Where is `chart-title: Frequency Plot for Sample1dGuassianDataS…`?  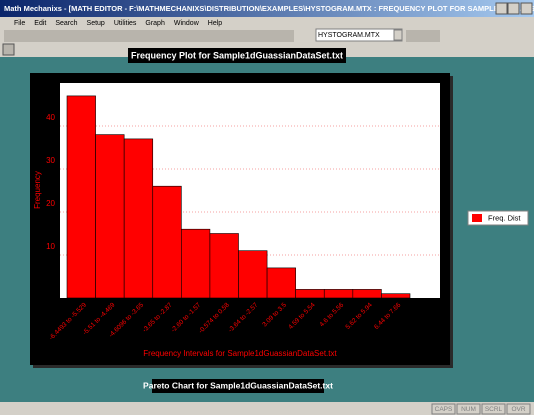
chart-title: Frequency Plot for Sample1dGuassianDataS… is located at coordinates (237, 55).